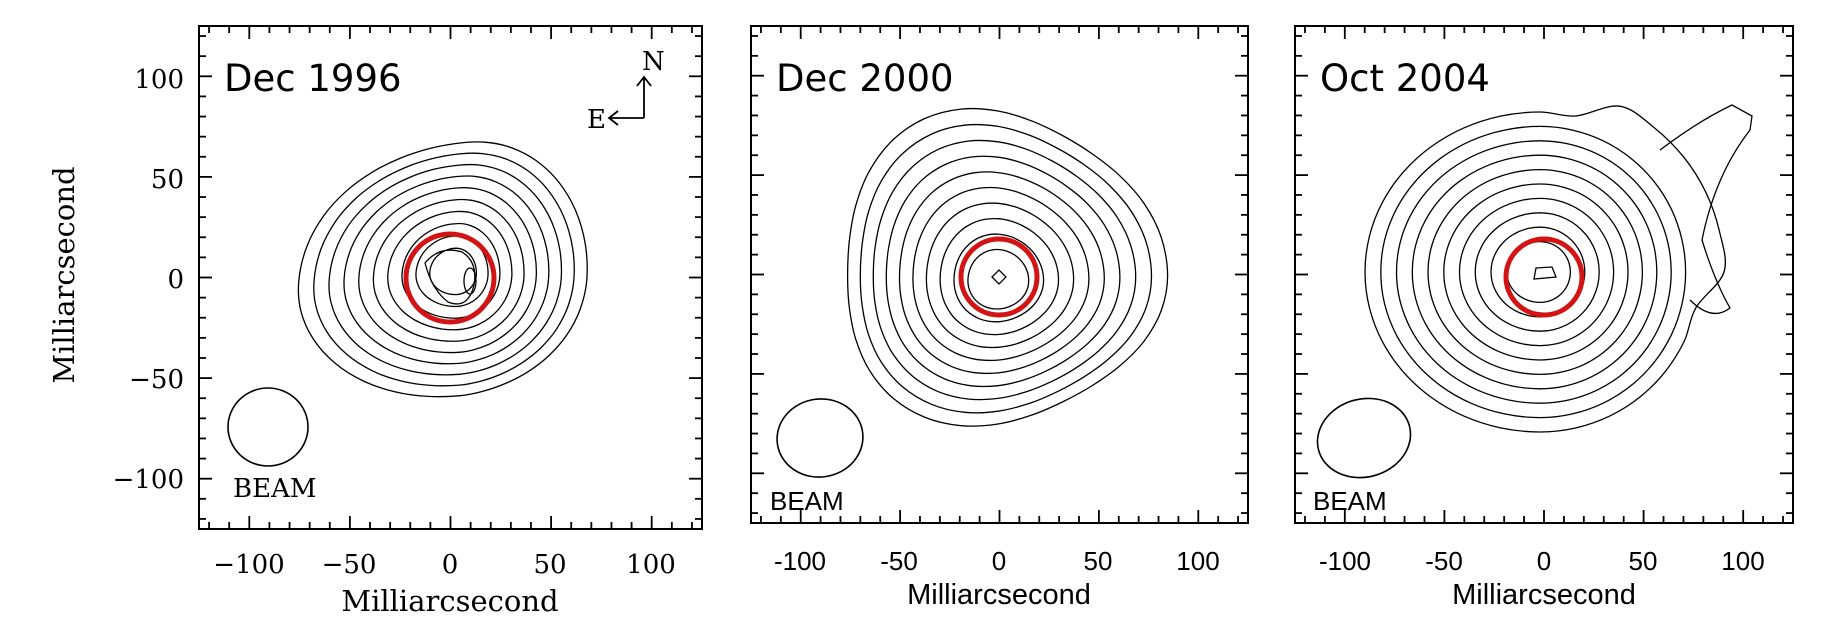 The image size is (1831, 630). Describe the element at coordinates (865, 78) in the screenshot. I see `panel-title: Dec 2000` at that location.